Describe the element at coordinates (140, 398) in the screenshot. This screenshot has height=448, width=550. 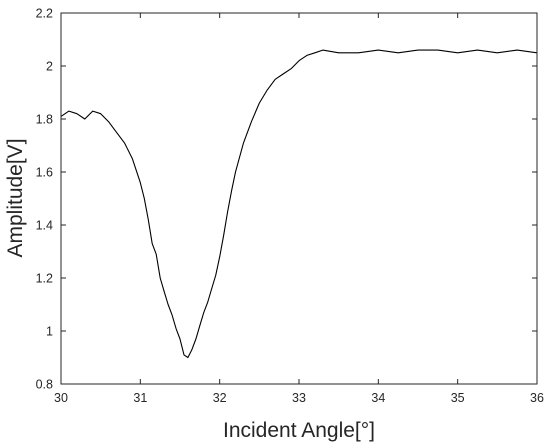
I see `x-tick-label: 31` at that location.